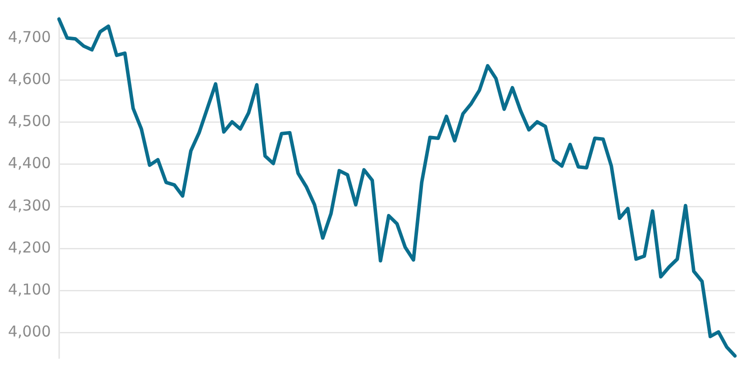 The height and width of the screenshot is (375, 750). Describe the element at coordinates (29, 247) in the screenshot. I see `y-tick-label: 4,200` at that location.